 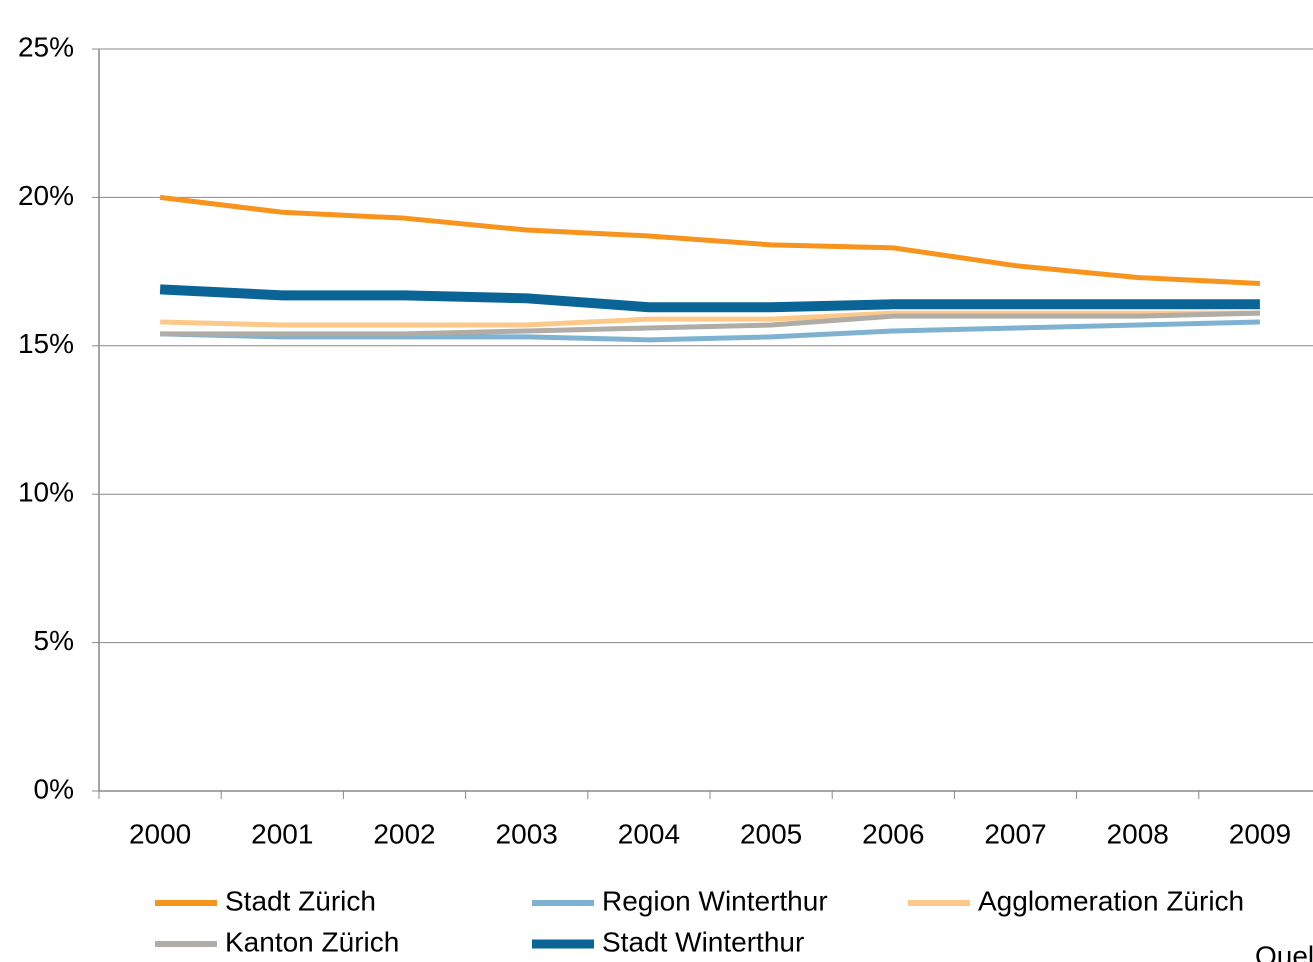 What do you see at coordinates (300, 900) in the screenshot?
I see `legend-label: Stadt Zürich` at bounding box center [300, 900].